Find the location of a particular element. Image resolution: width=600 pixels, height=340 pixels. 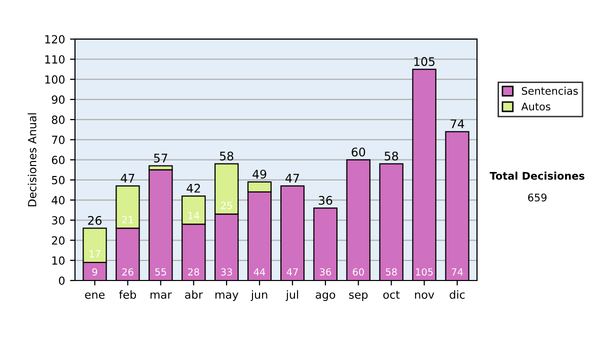

x-tick-label: ene is located at coordinates (95, 295).